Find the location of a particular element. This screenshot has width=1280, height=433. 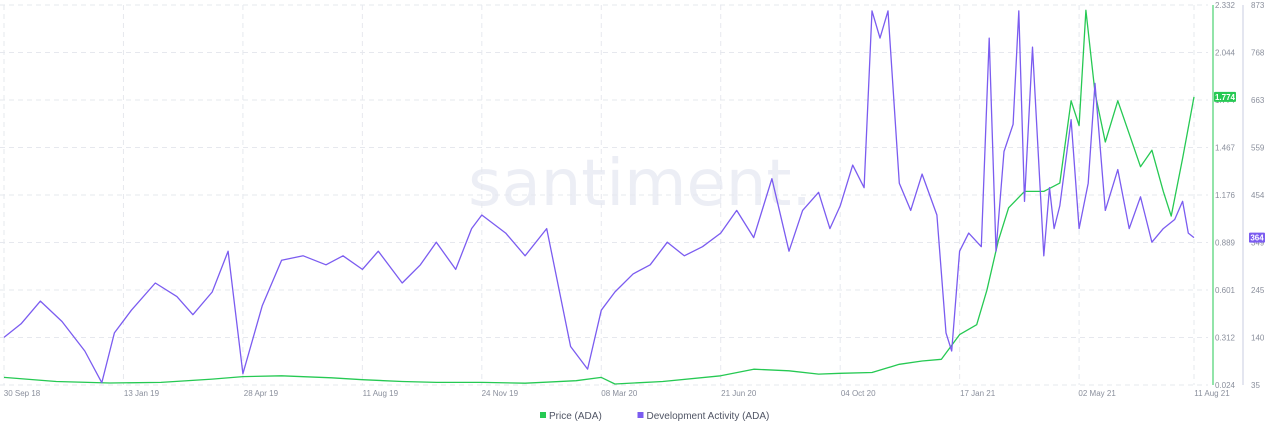

y-right-tick-label: 559 is located at coordinates (1258, 148).